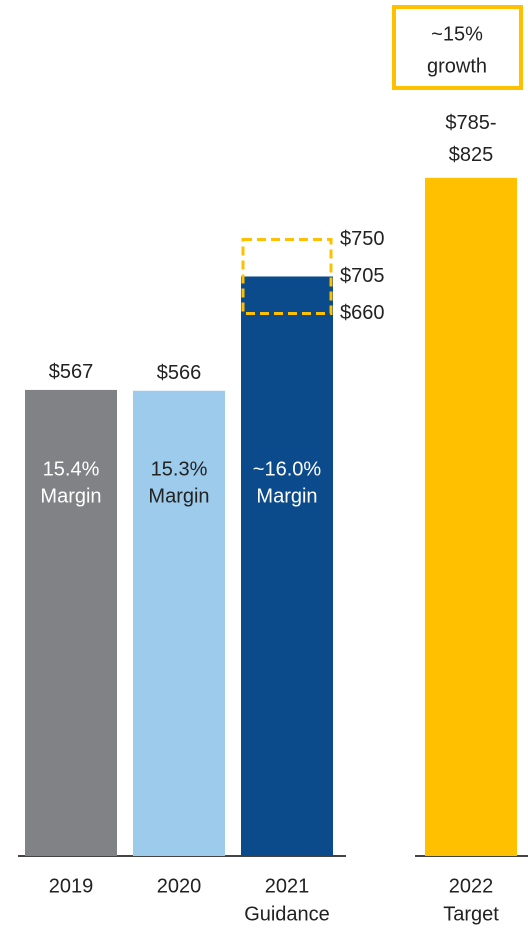  I want to click on value-label: $566, so click(179, 373).